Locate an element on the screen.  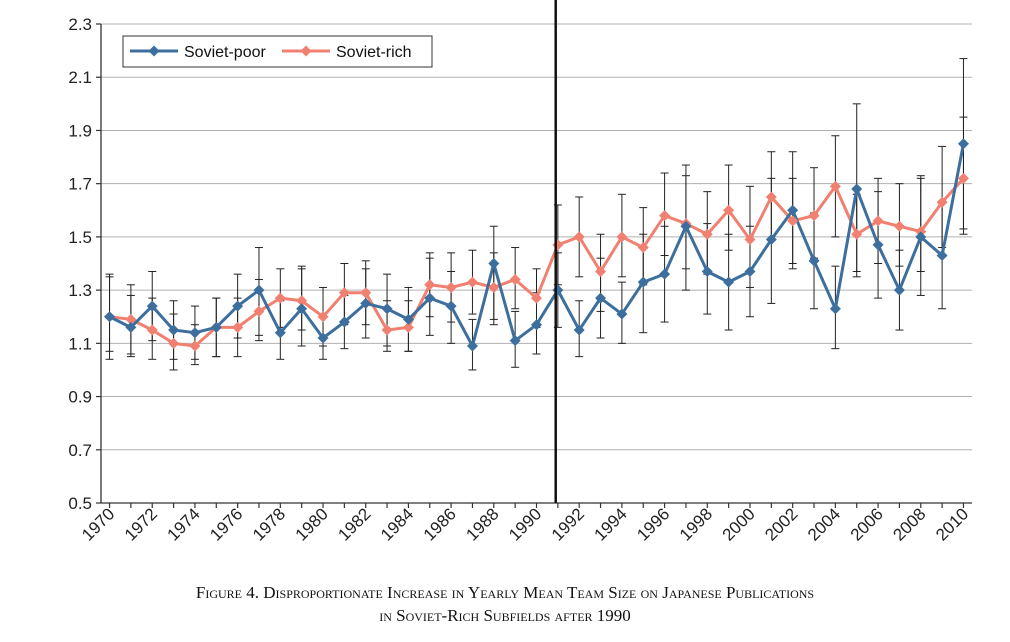
x-tick-label: 1992 is located at coordinates (568, 524).